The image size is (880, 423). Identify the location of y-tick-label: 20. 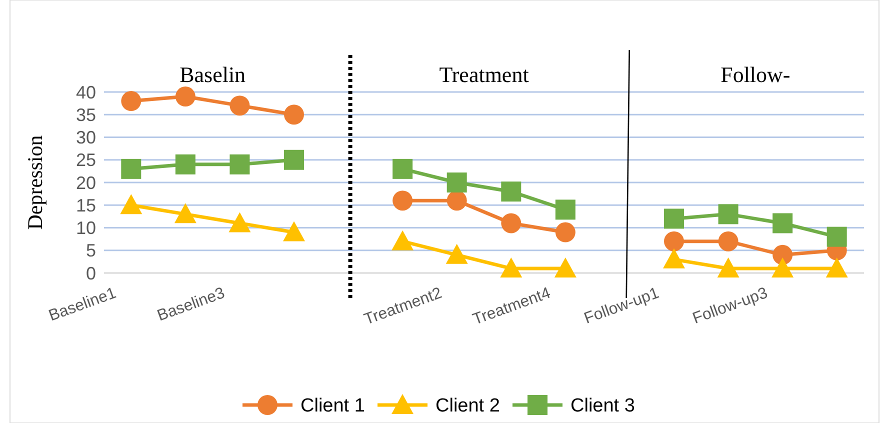
(86, 182).